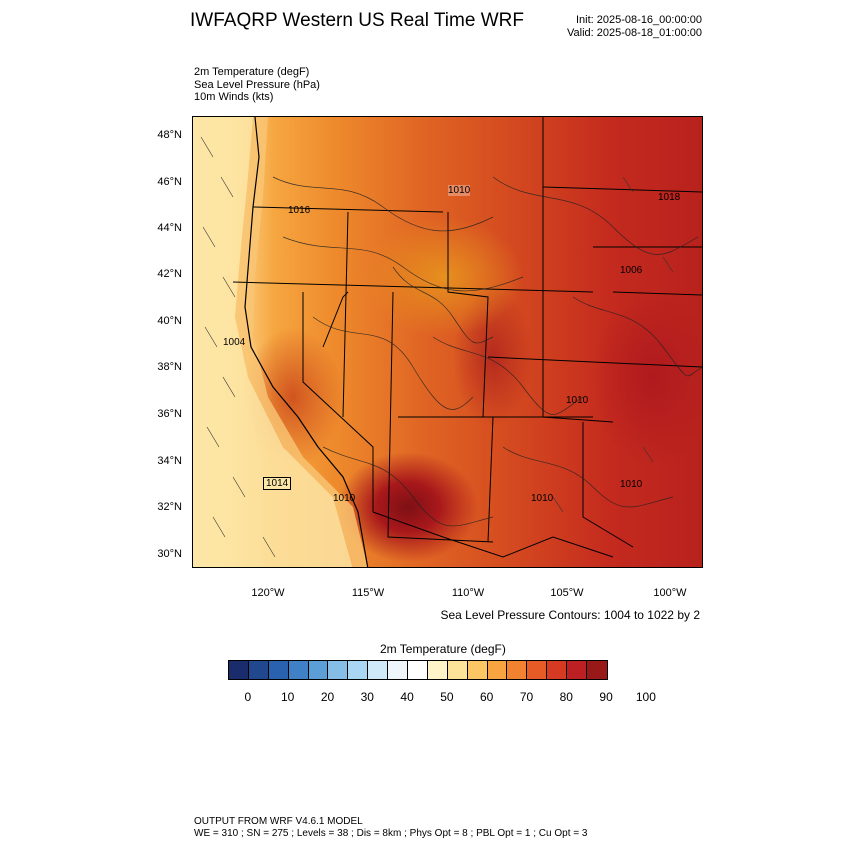 Image resolution: width=850 pixels, height=850 pixels. Describe the element at coordinates (169, 554) in the screenshot. I see `lat-label: 30°N` at that location.